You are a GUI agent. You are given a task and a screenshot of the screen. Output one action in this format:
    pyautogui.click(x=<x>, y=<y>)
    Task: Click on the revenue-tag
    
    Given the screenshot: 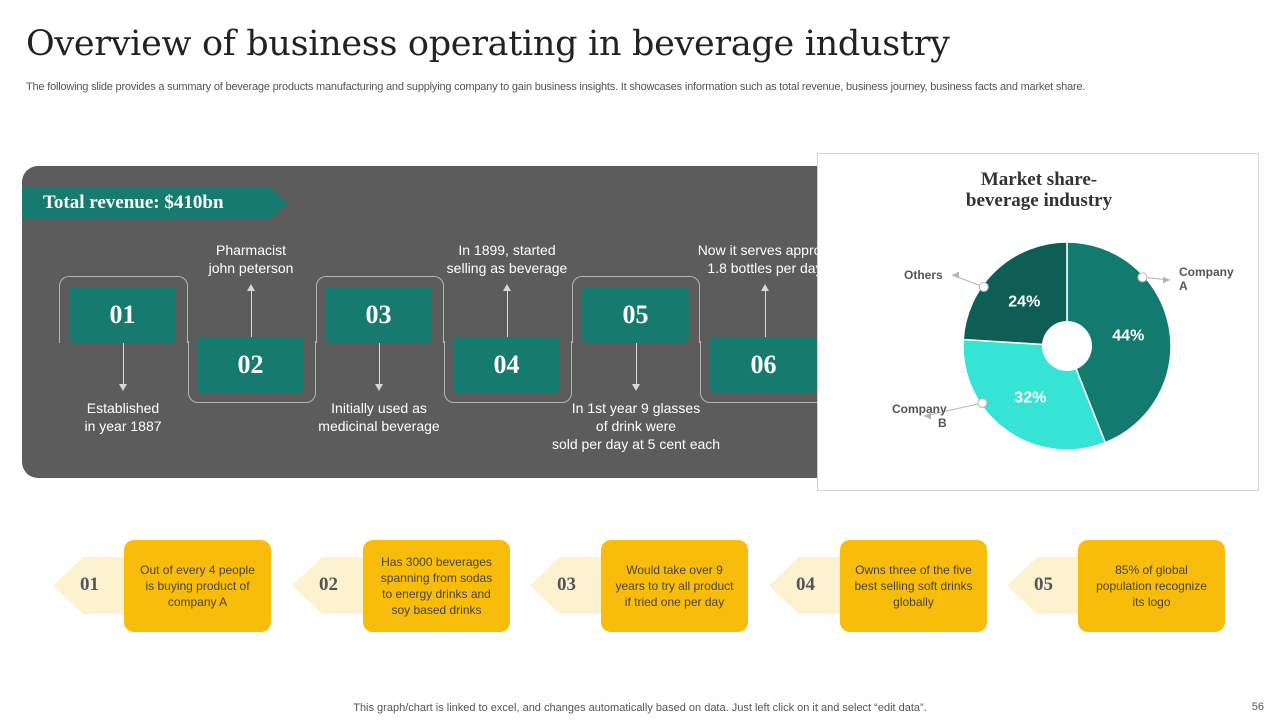 What is the action you would take?
    pyautogui.click(x=155, y=203)
    